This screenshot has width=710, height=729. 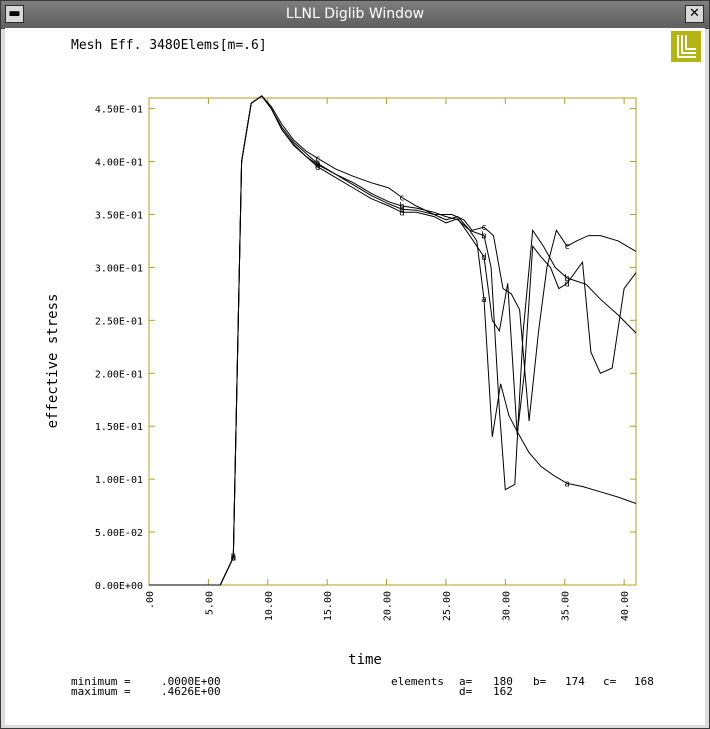 What do you see at coordinates (506, 606) in the screenshot?
I see `x-tick-label: 30.00` at bounding box center [506, 606].